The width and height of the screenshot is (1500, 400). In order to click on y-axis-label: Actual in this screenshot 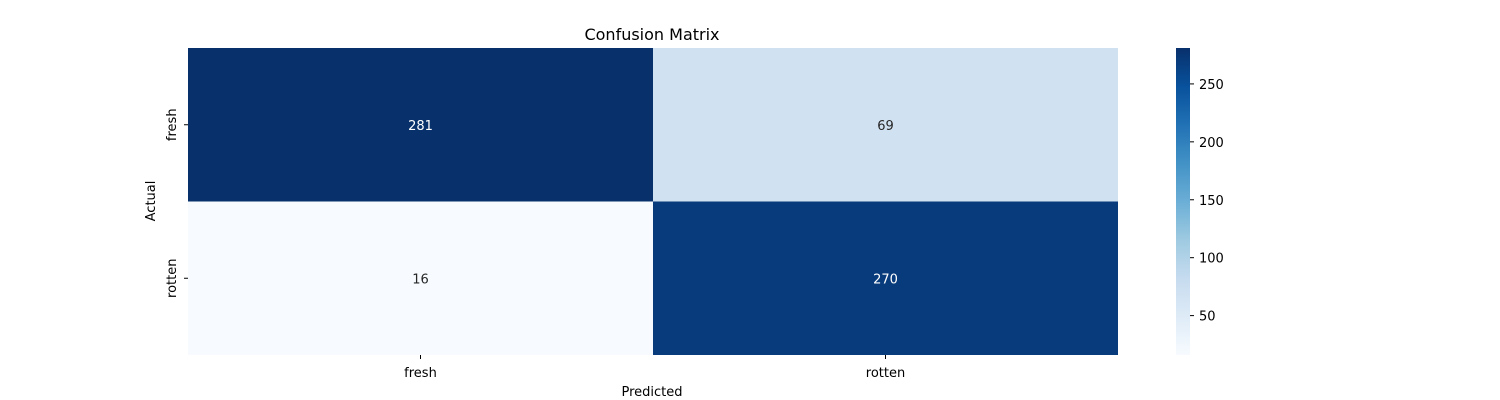, I will do `click(151, 201)`.